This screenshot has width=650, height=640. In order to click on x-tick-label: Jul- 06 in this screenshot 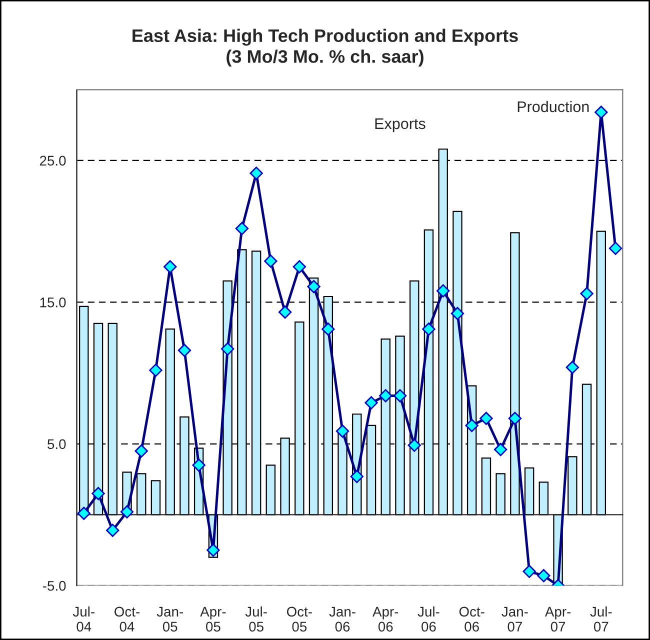, I will do `click(429, 619)`.